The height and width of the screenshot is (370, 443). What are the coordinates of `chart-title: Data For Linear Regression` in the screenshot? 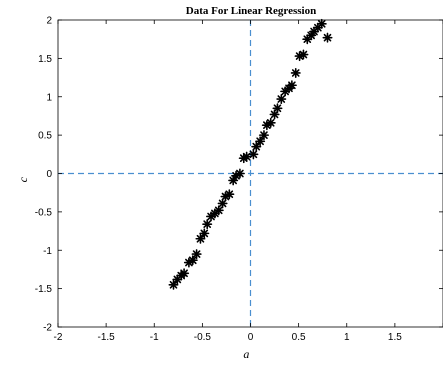 It's located at (251, 11).